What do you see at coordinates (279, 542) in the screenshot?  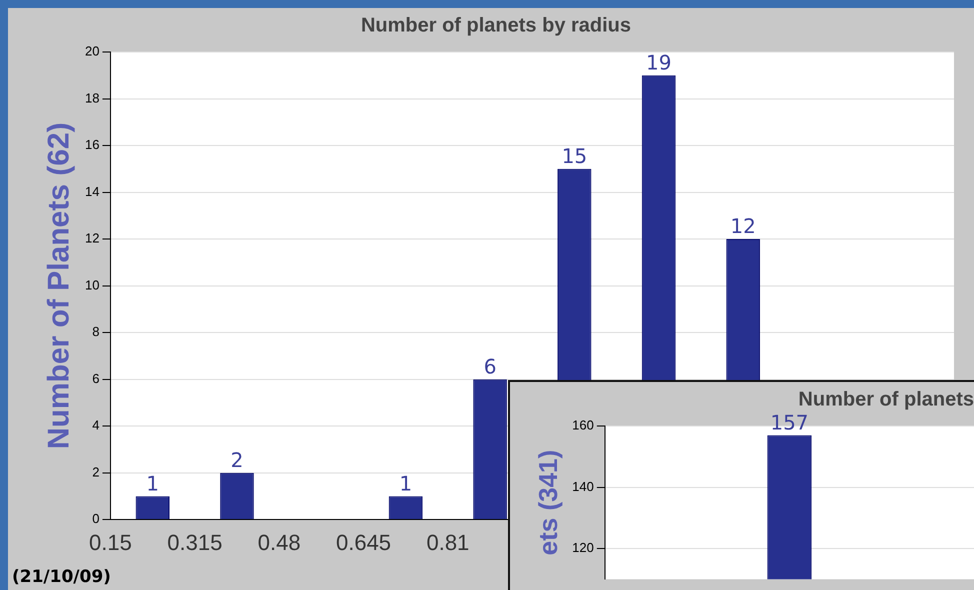 I see `x-tick-label: 0.48` at bounding box center [279, 542].